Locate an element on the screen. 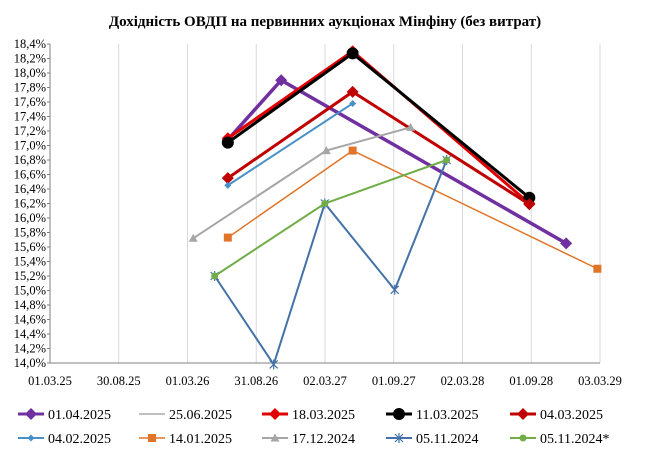  legend-label: 11.03.2025 is located at coordinates (447, 415).